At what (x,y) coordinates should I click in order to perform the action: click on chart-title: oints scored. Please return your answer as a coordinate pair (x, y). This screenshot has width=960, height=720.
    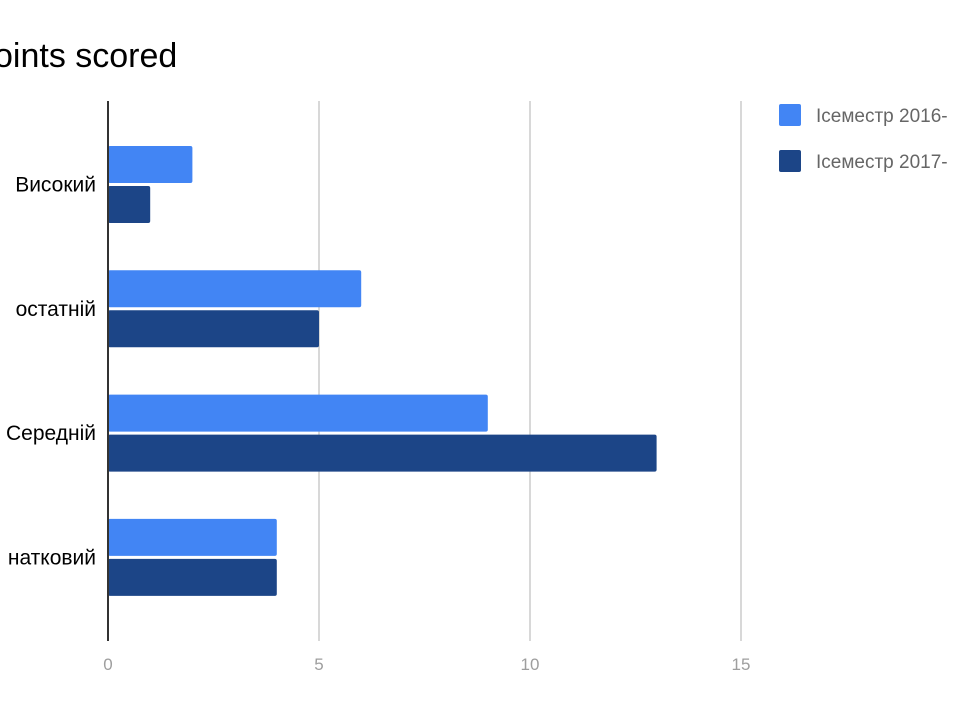
    Looking at the image, I should click on (88, 56).